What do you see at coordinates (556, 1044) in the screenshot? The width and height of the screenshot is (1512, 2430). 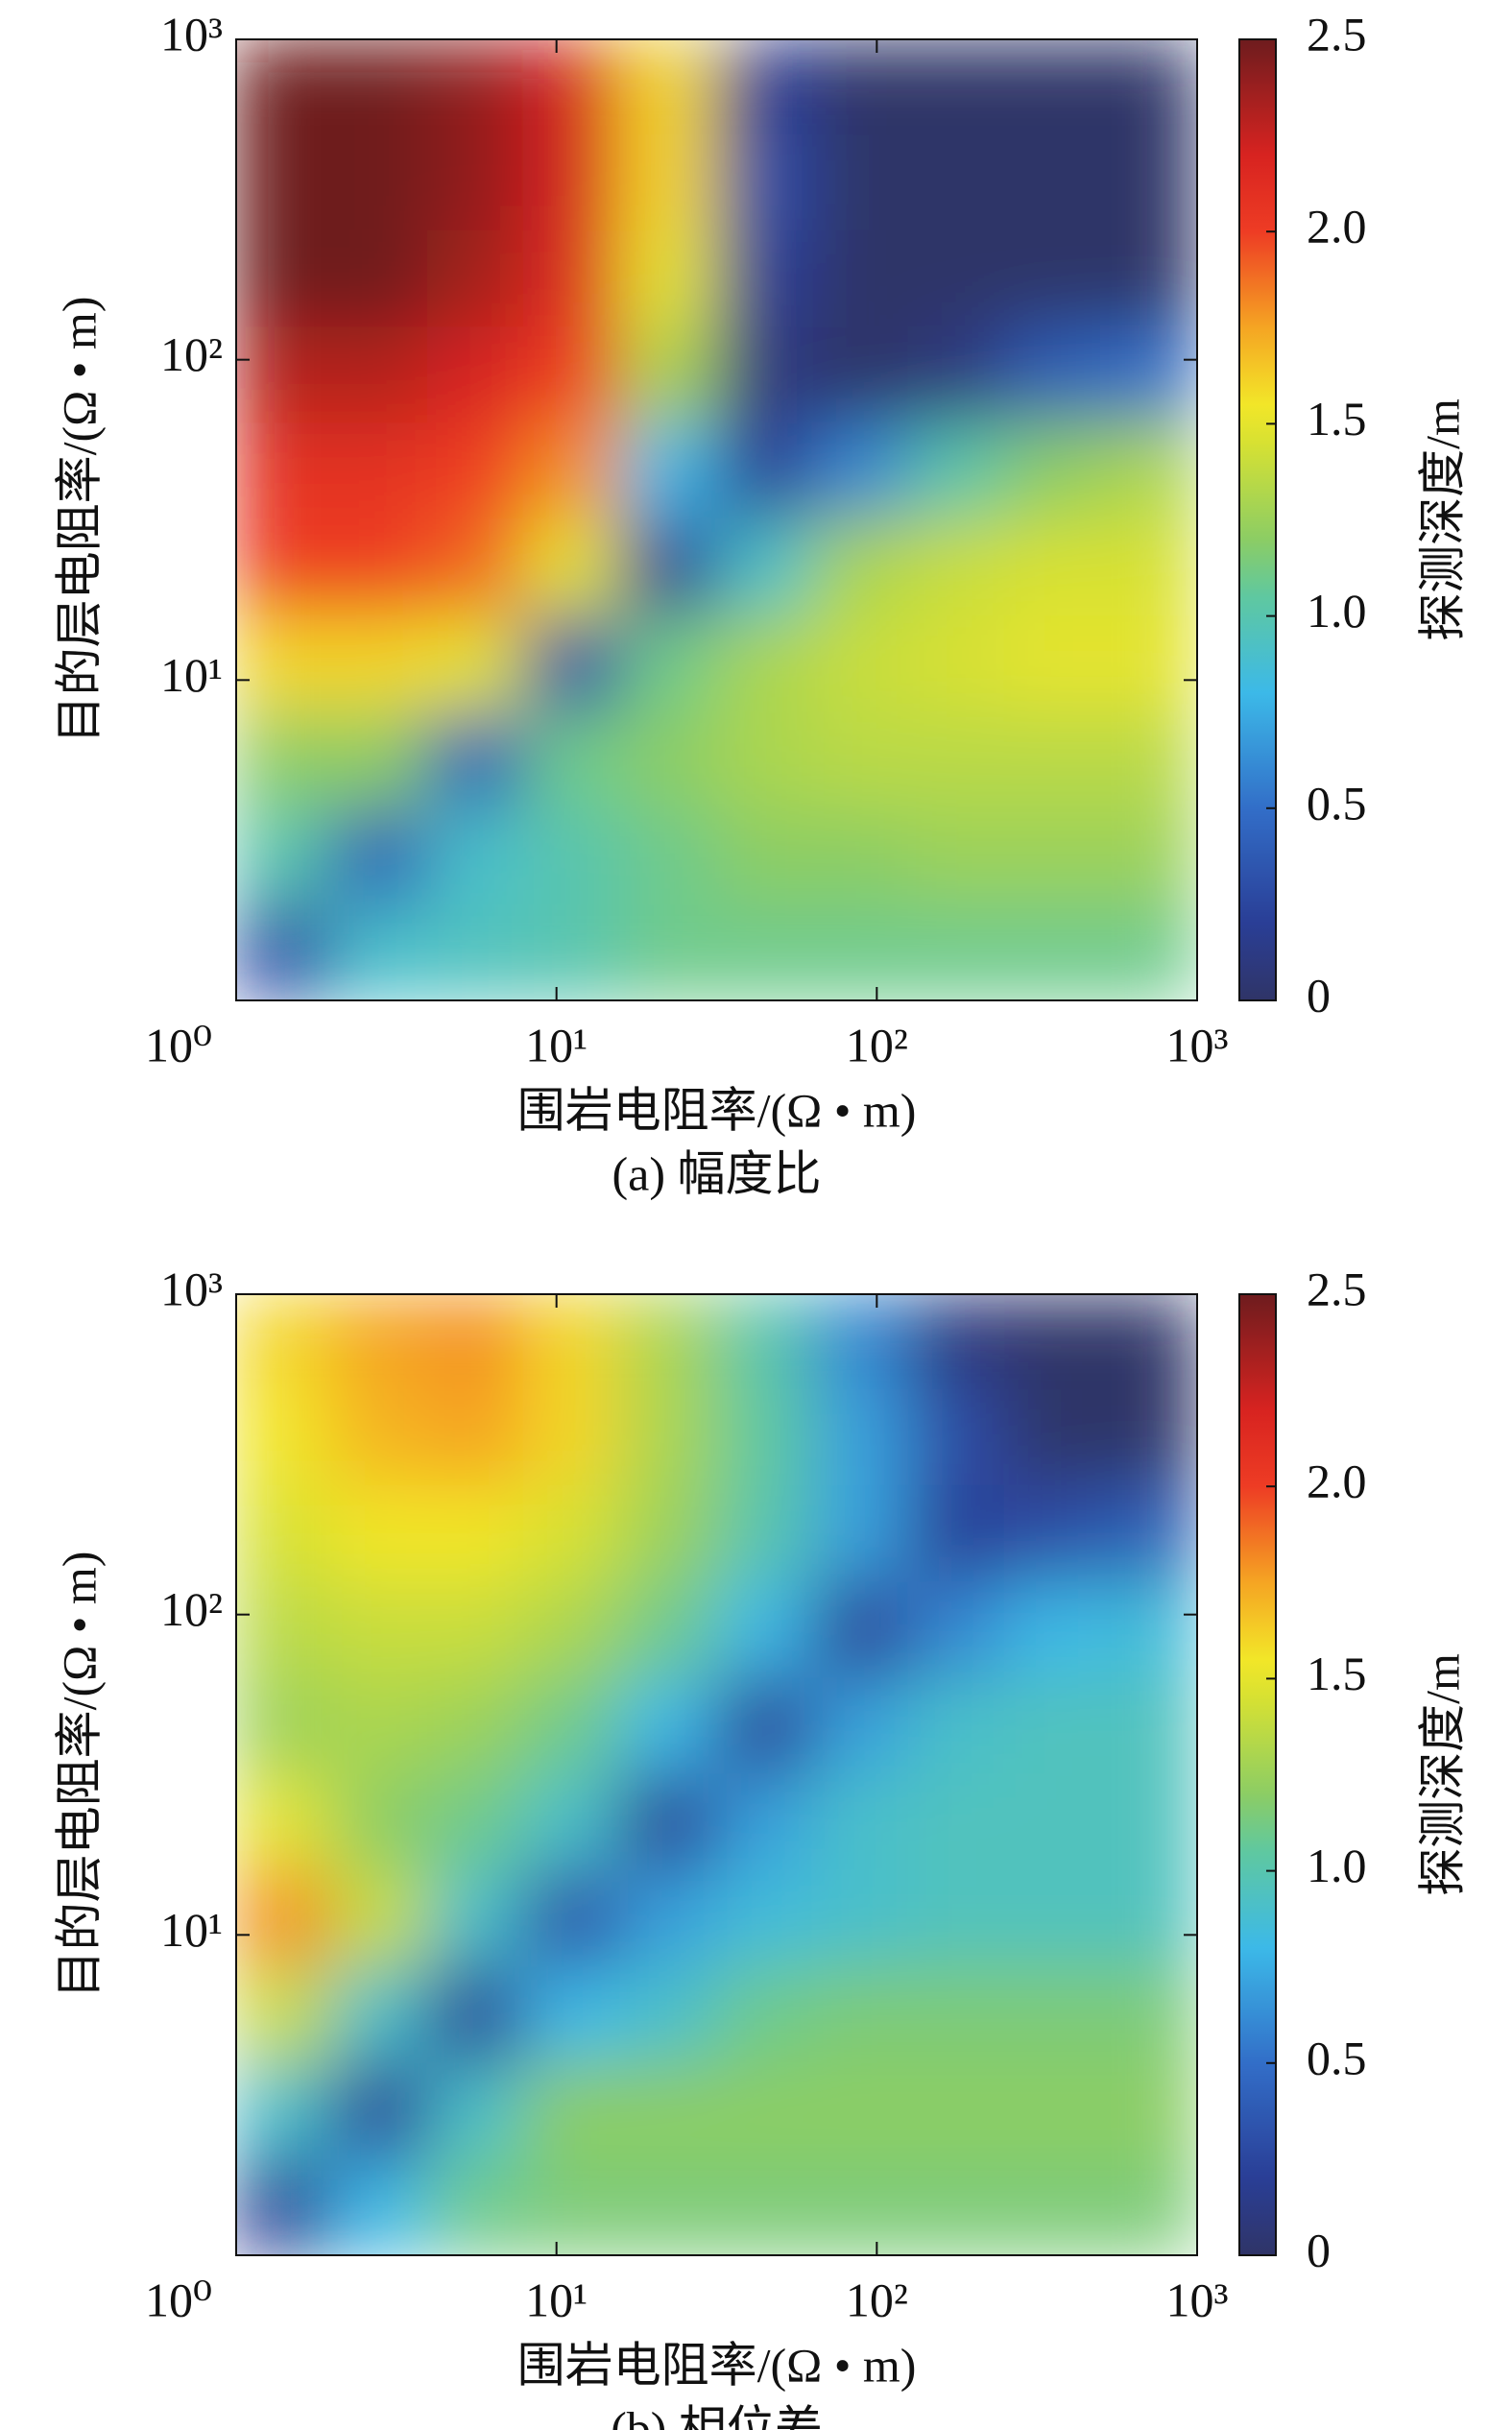 I see `x-tick-label: 10¹` at bounding box center [556, 1044].